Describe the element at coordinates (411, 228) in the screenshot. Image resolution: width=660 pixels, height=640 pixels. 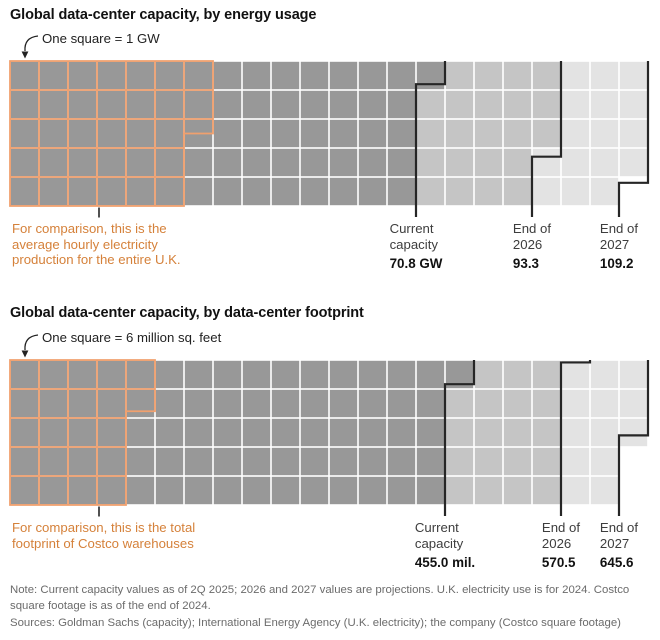
I see `milestone-label-text: Current` at that location.